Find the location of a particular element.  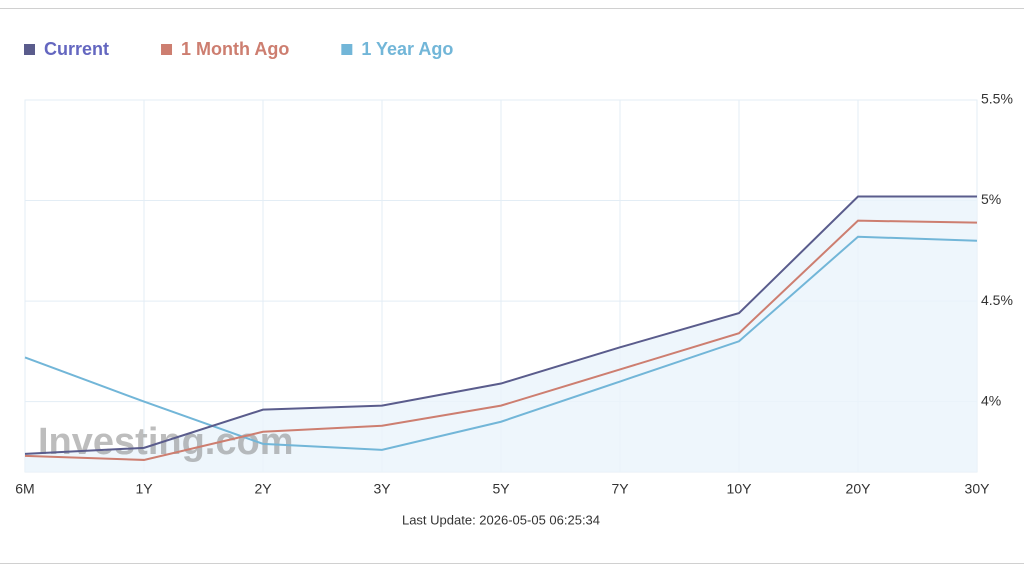

legend-label: Current is located at coordinates (76, 49).